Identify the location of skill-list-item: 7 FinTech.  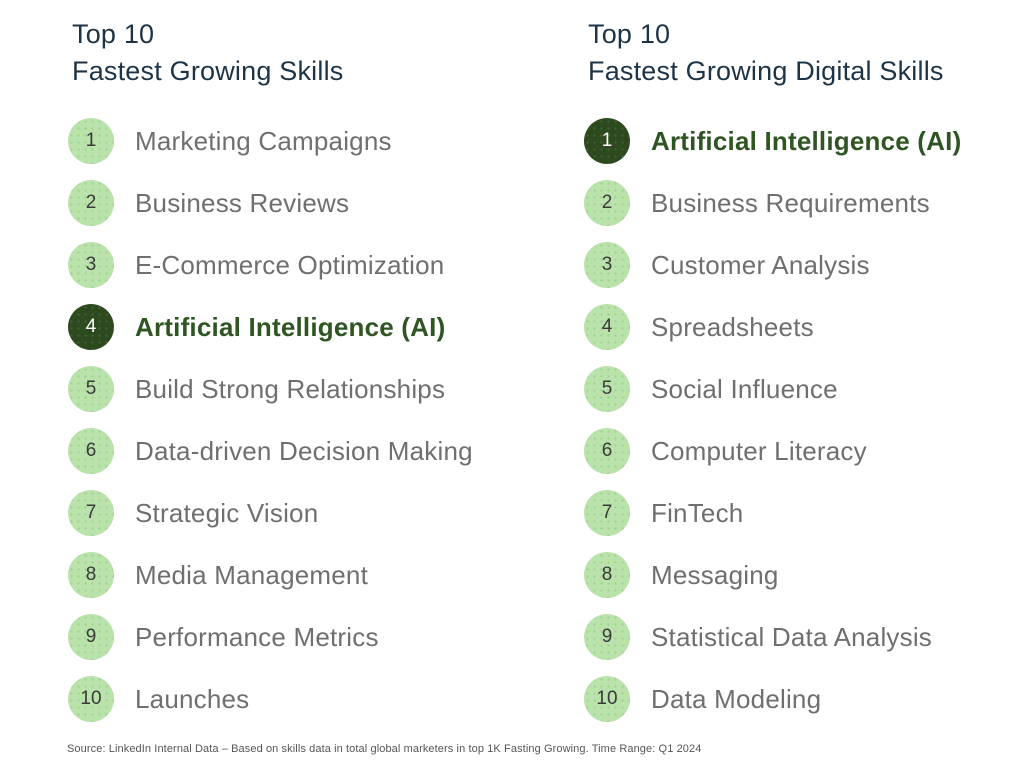
(804, 513).